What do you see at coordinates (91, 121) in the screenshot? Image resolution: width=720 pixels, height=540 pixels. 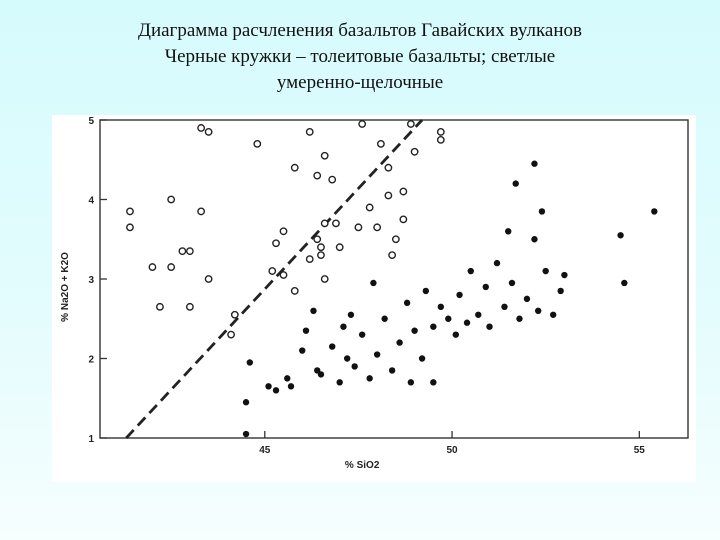 I see `y-tick-label: 5` at bounding box center [91, 121].